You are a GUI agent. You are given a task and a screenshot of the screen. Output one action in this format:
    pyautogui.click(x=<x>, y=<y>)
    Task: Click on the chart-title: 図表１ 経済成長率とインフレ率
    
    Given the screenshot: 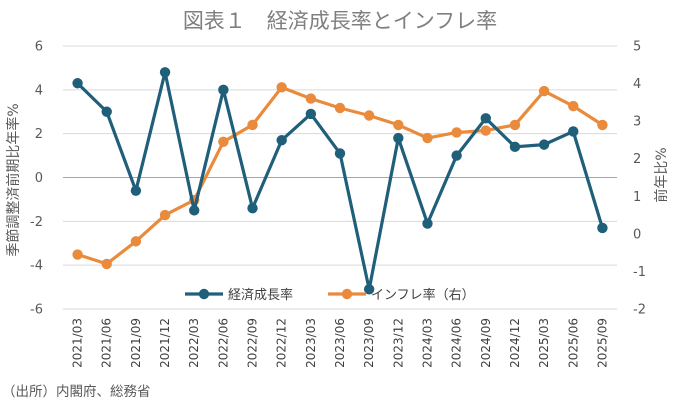 What is the action you would take?
    pyautogui.click(x=340, y=21)
    